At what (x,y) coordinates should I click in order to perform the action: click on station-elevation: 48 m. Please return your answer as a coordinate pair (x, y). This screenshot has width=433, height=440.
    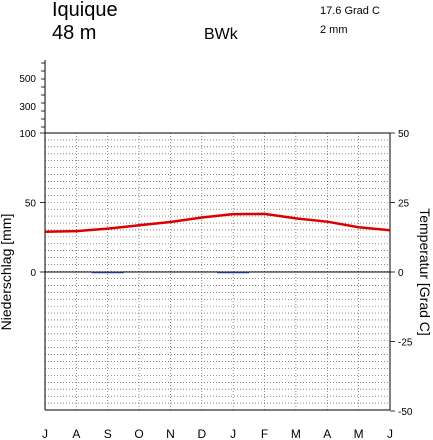
    Looking at the image, I should click on (74, 33).